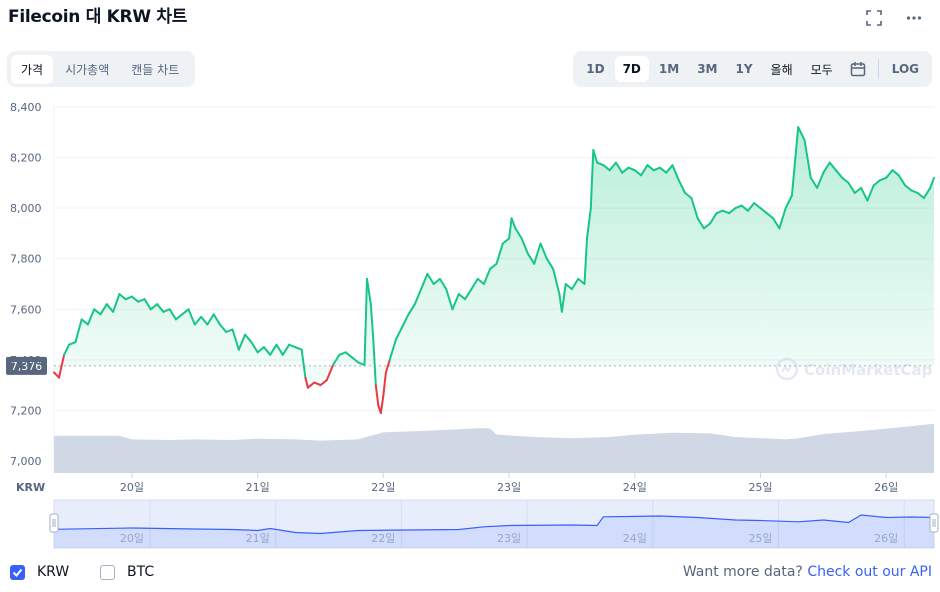 The height and width of the screenshot is (592, 940). What do you see at coordinates (781, 69) in the screenshot?
I see `range-ytd-button: 올해` at bounding box center [781, 69].